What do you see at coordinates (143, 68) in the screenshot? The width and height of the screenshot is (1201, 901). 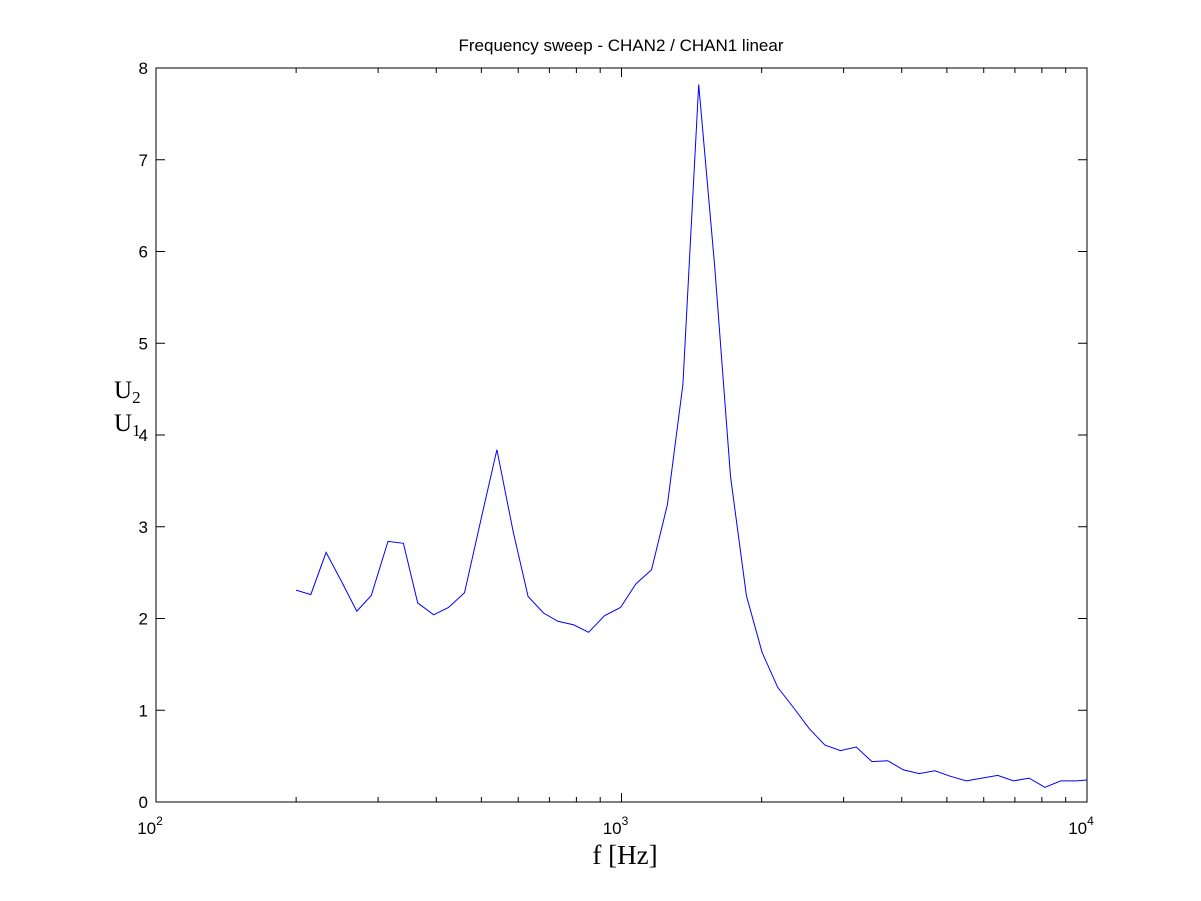 I see `y-tick-label: 8` at bounding box center [143, 68].